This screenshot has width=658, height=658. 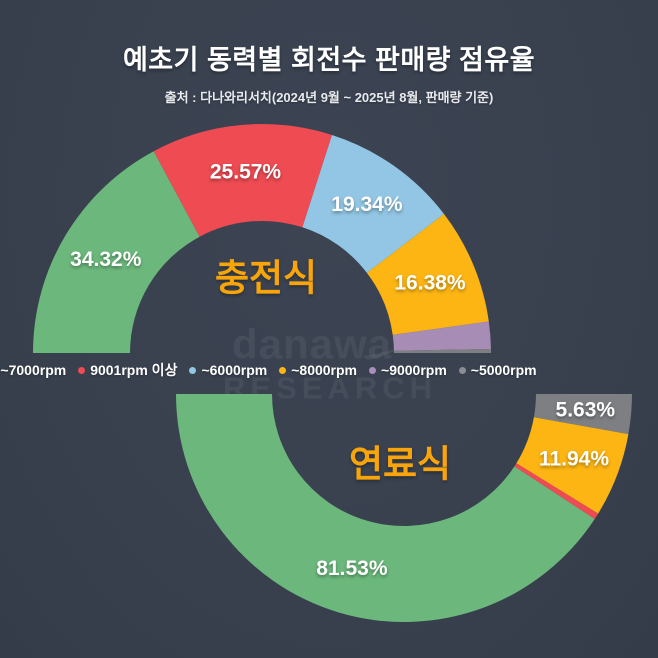 I want to click on legend-label: 9001rpm 이상, so click(x=134, y=370).